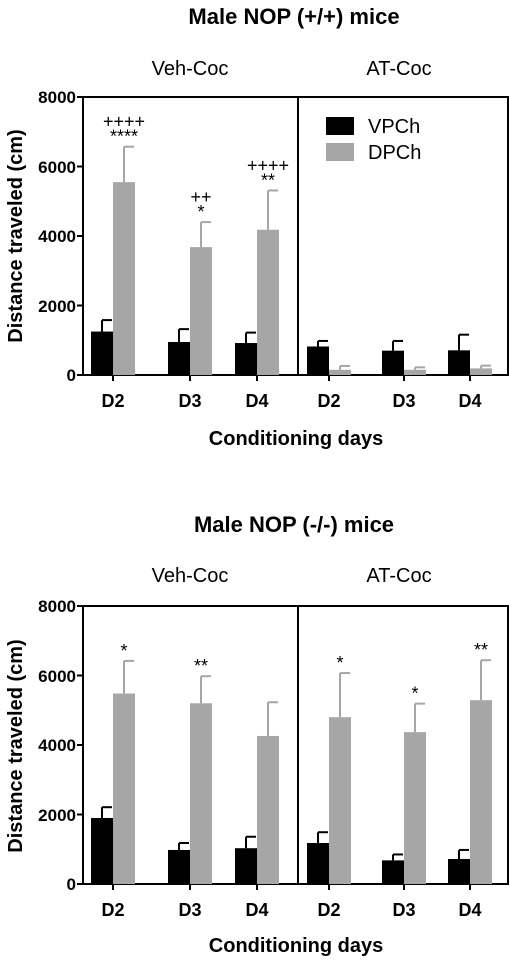 This screenshot has width=510, height=962. What do you see at coordinates (293, 16) in the screenshot?
I see `chart-top-title: Male NOP (+/+) mice` at bounding box center [293, 16].